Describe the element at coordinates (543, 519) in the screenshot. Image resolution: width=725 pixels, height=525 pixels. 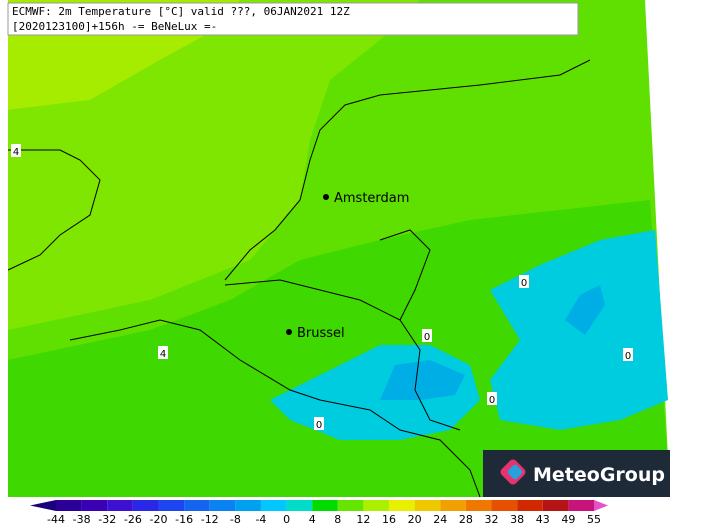
I see `colorbar-label: 43` at that location.